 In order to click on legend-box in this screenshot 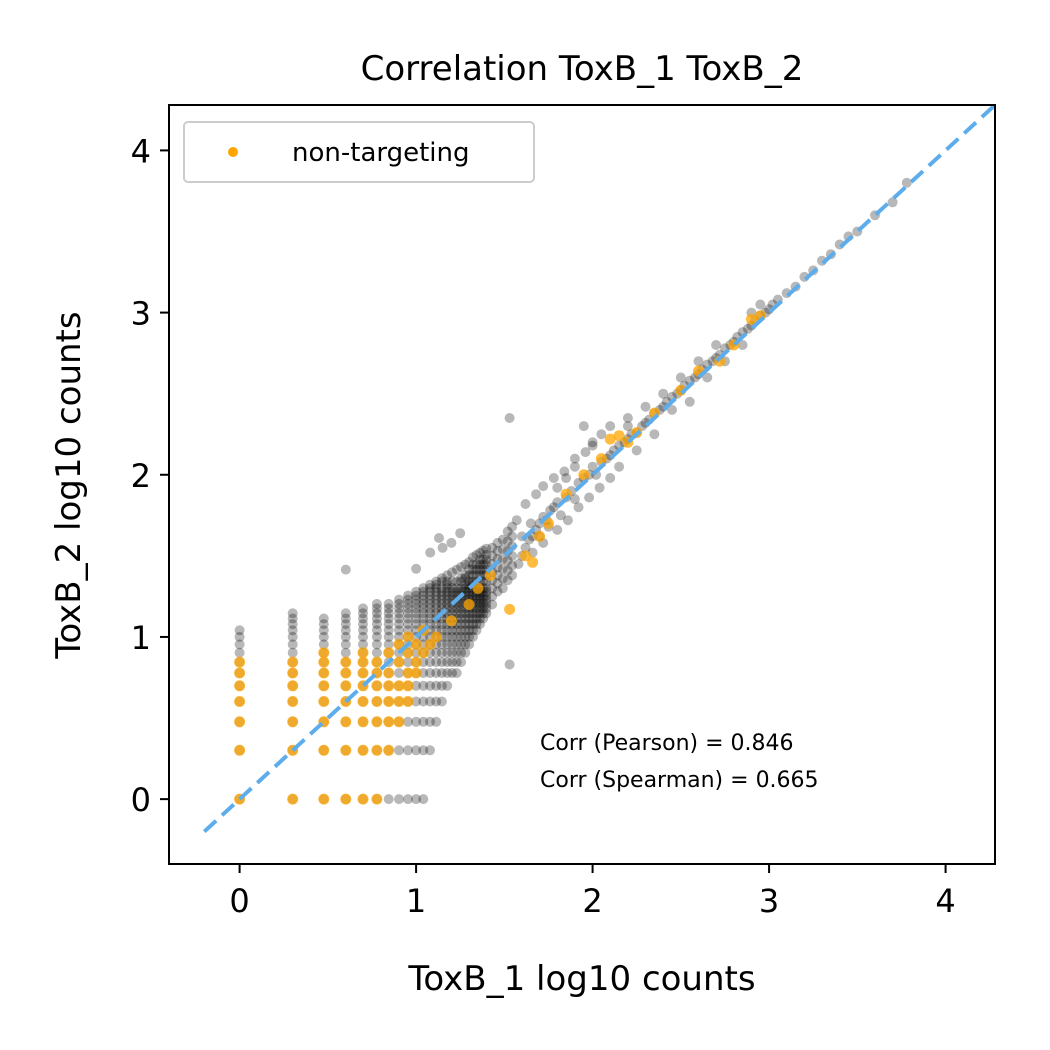, I will do `click(359, 152)`.